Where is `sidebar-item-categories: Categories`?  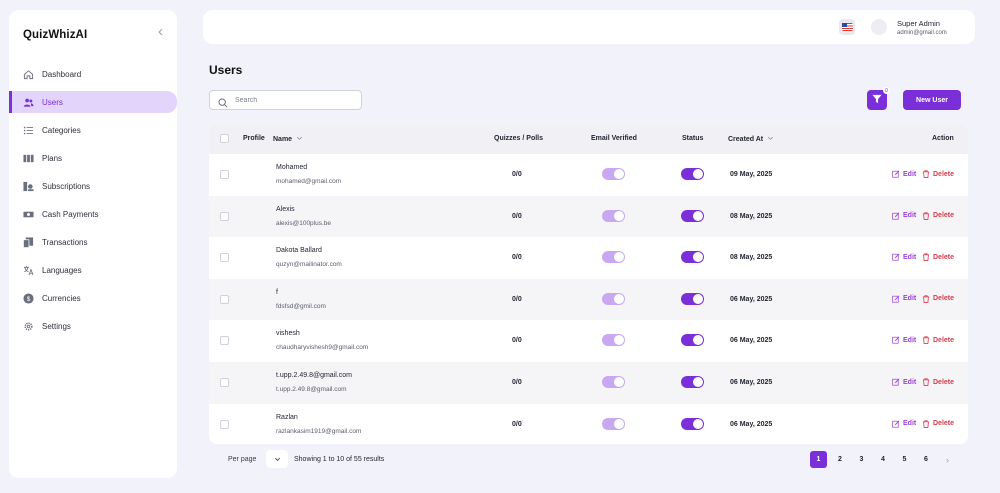 sidebar-item-categories: Categories is located at coordinates (93, 130).